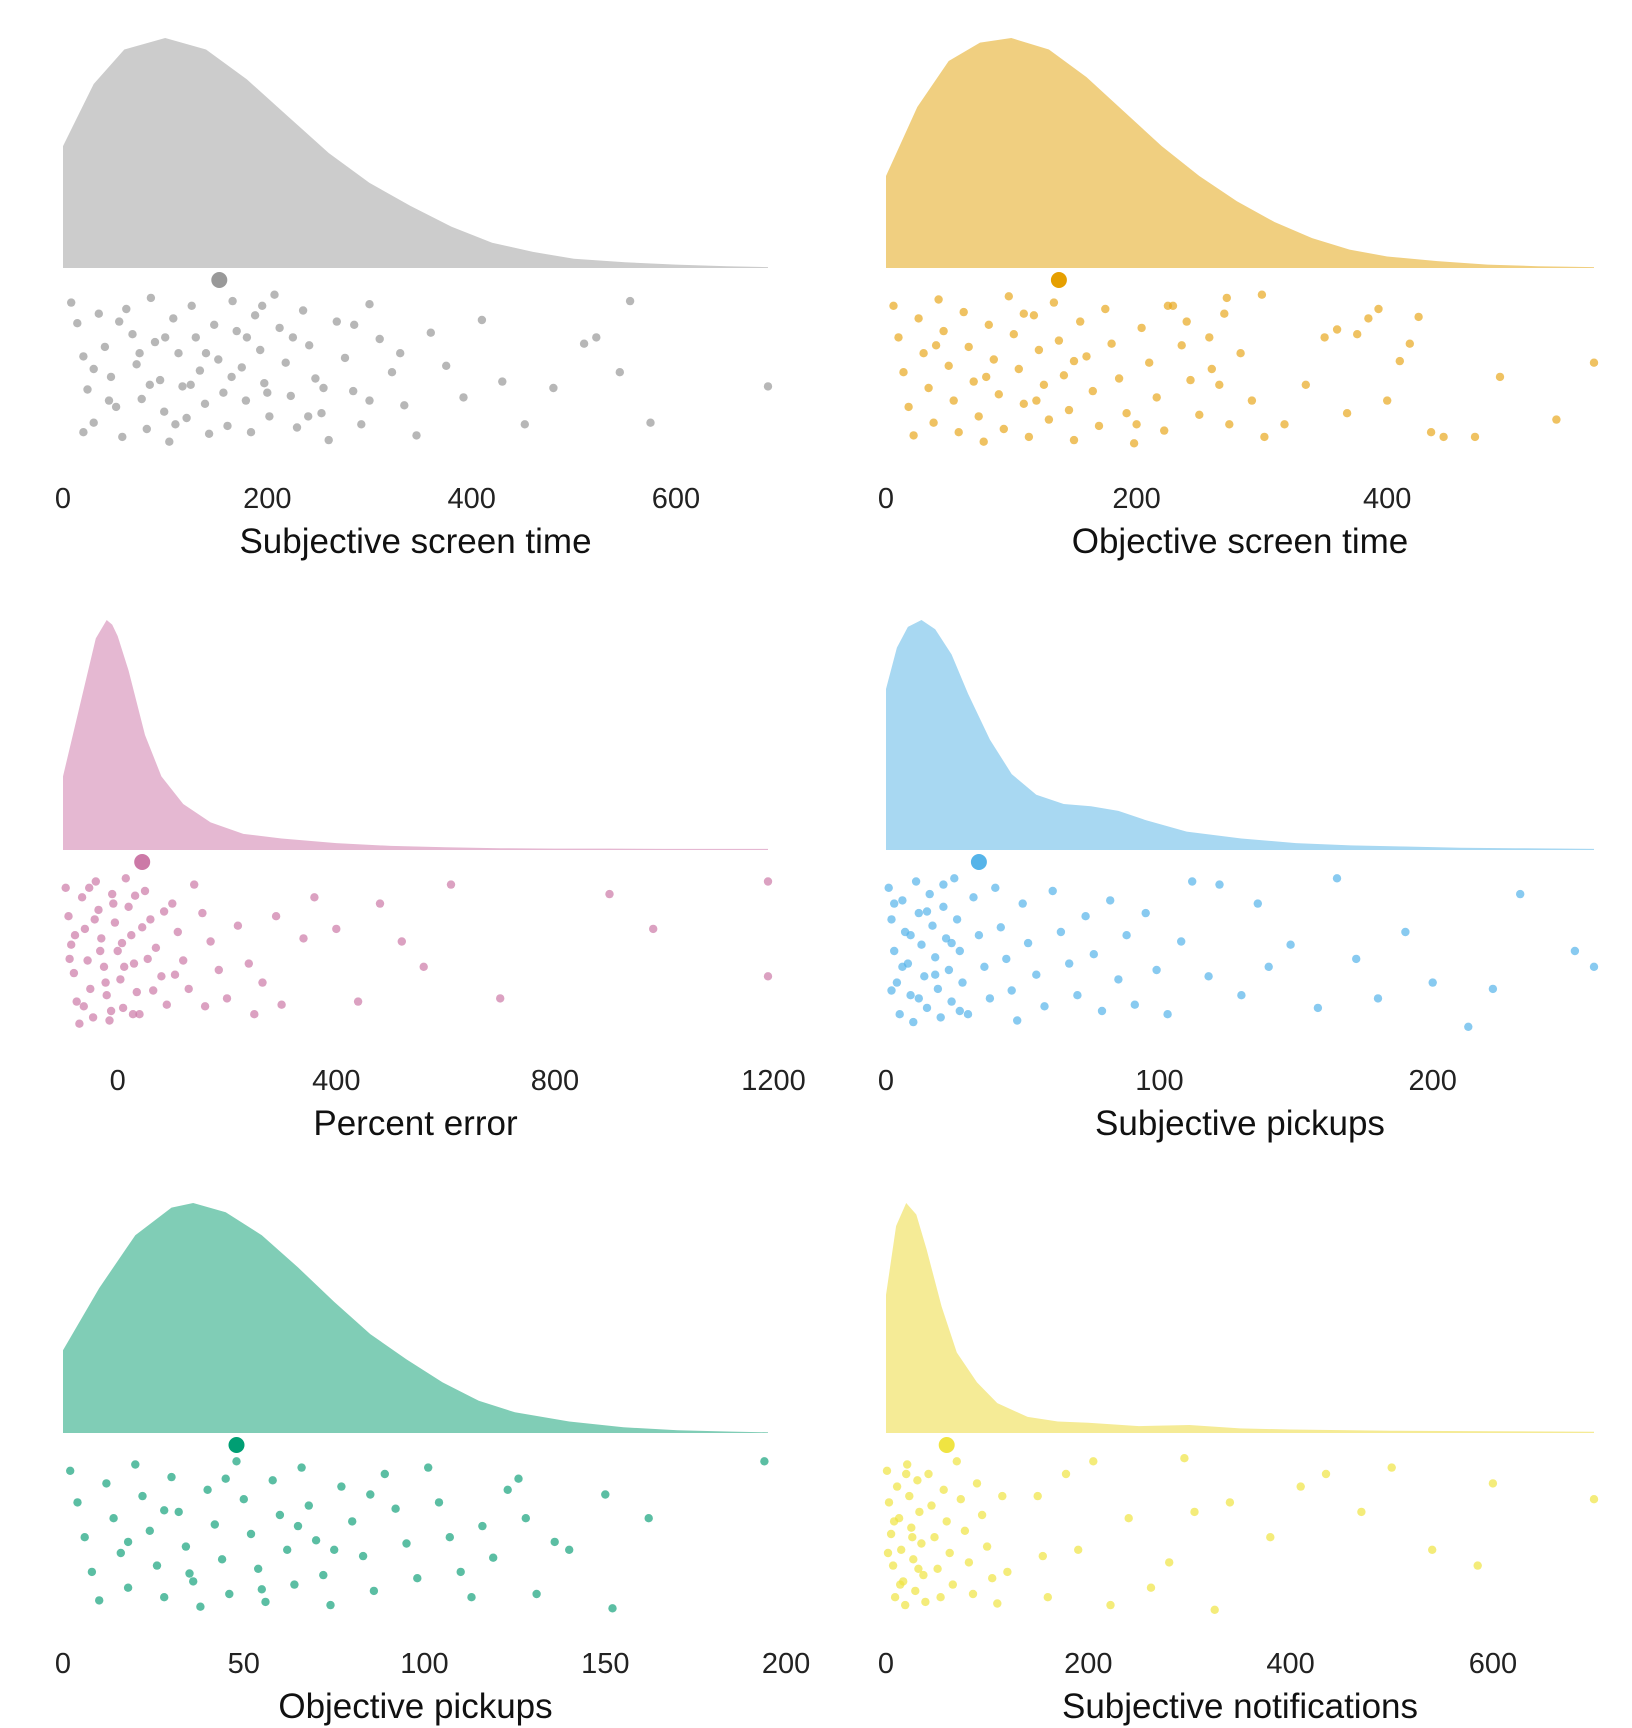 The image size is (1632, 1728). What do you see at coordinates (1159, 1081) in the screenshot?
I see `x-tick-label: 100` at bounding box center [1159, 1081].